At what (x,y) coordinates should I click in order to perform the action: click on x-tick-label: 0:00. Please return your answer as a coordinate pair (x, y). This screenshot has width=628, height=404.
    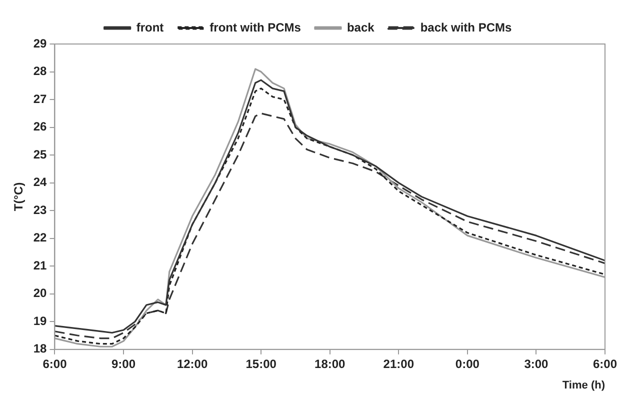
    Looking at the image, I should click on (467, 363).